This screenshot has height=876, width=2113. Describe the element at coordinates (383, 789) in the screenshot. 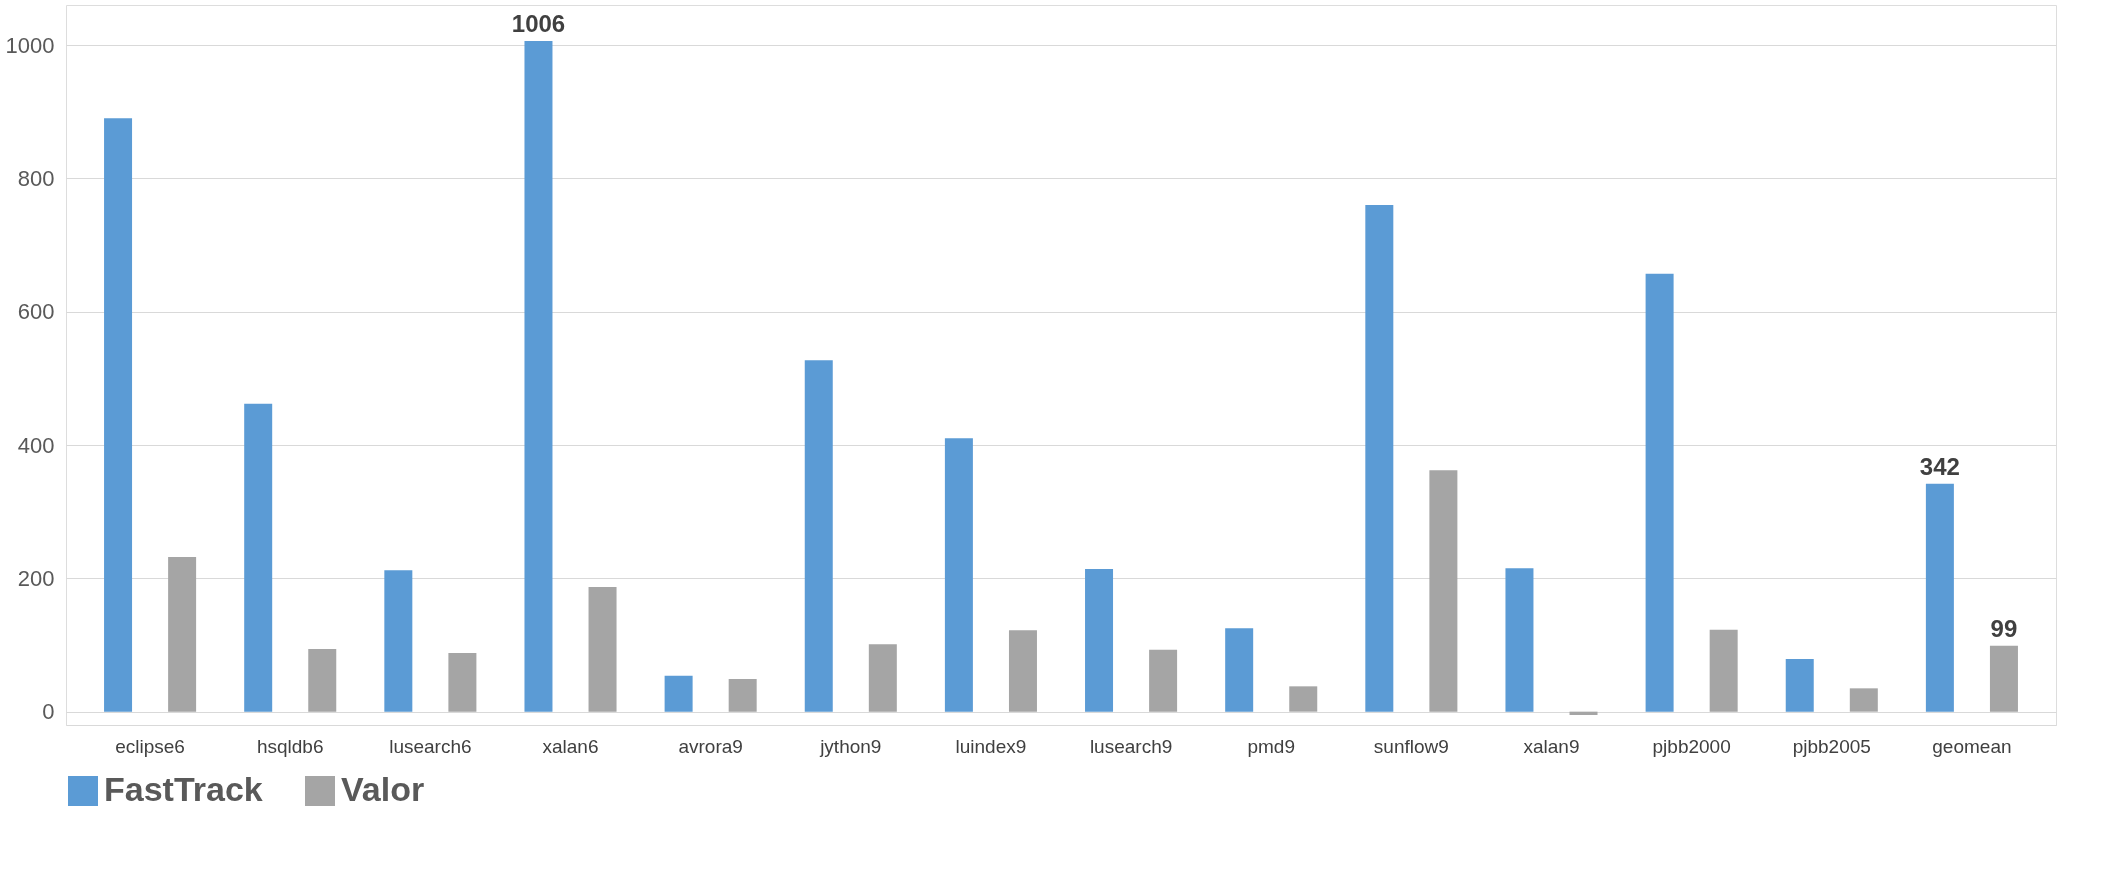

I see `legend-label: Valor` at that location.